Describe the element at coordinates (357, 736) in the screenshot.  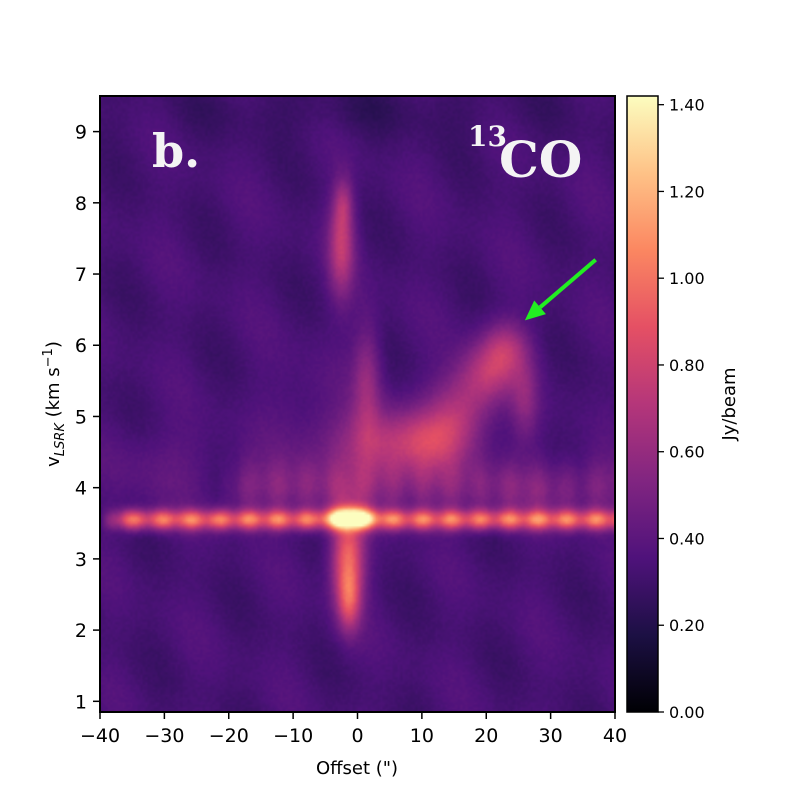
I see `x-tick-label: 0` at that location.